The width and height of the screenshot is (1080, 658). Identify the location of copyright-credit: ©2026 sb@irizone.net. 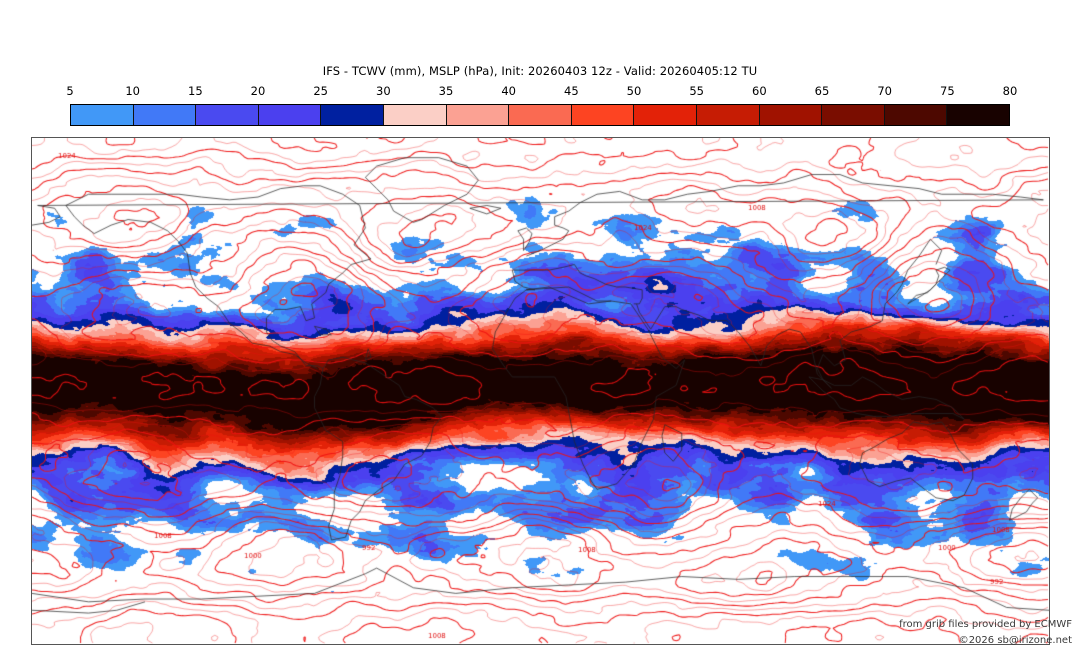
(1015, 640).